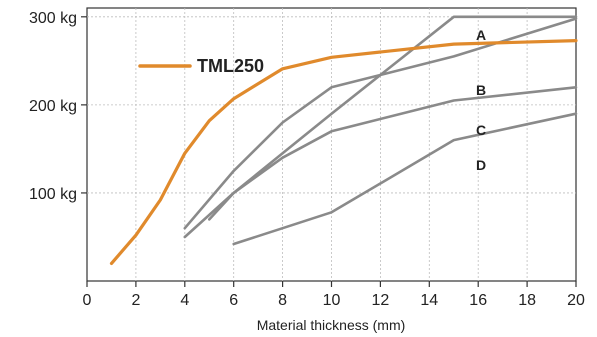  I want to click on curve-label-a: A, so click(481, 35).